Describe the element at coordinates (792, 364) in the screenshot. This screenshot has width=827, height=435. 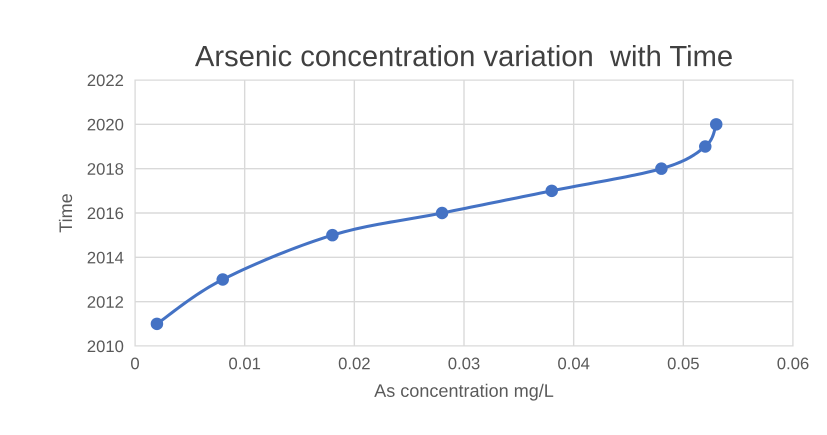
I see `x-tick-label: 0.06` at that location.